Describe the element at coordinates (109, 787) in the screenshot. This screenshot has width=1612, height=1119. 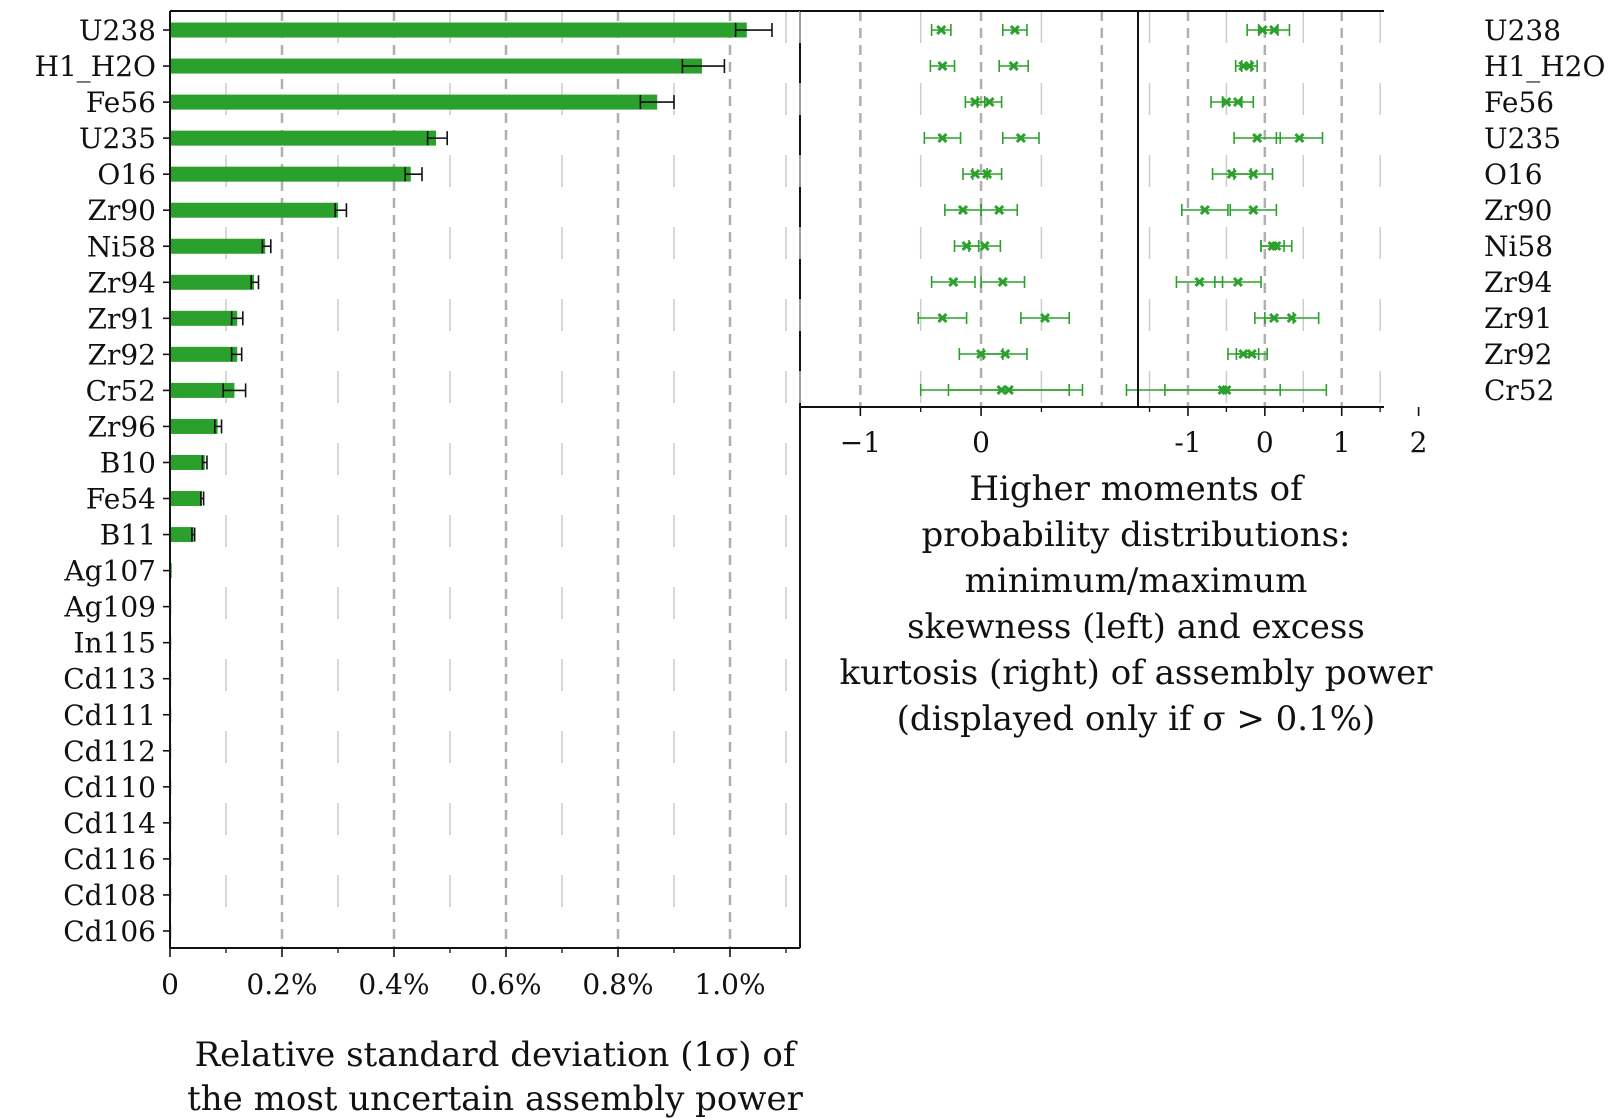
I see `category-label: Cd110` at that location.